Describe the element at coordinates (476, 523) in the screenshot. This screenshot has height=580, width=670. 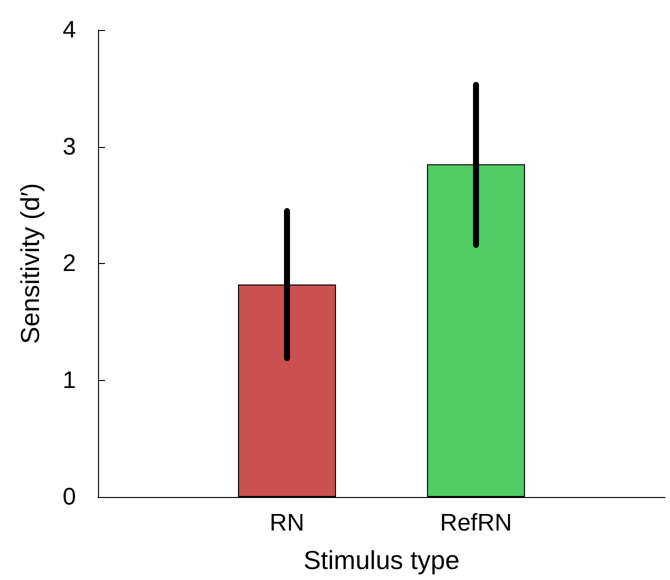
I see `x-tick-label: RefRN` at that location.